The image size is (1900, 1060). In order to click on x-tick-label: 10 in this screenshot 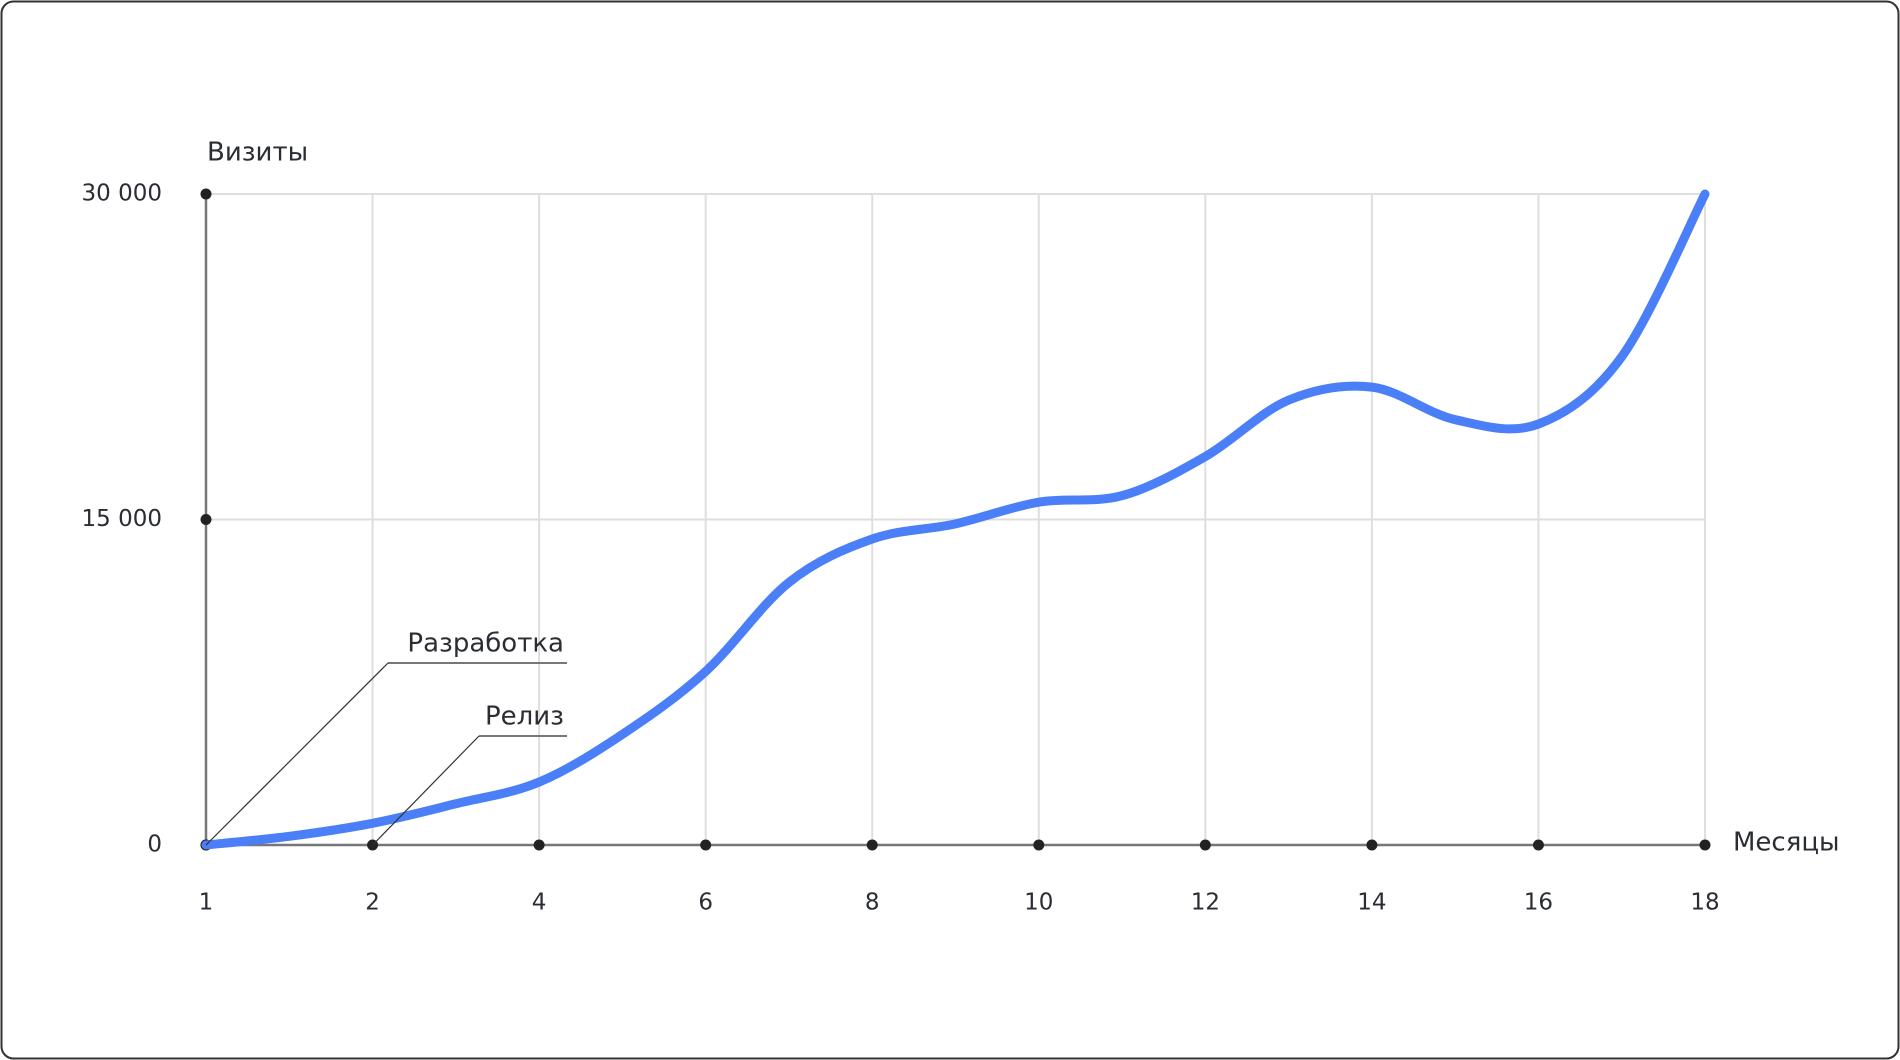, I will do `click(1038, 903)`.